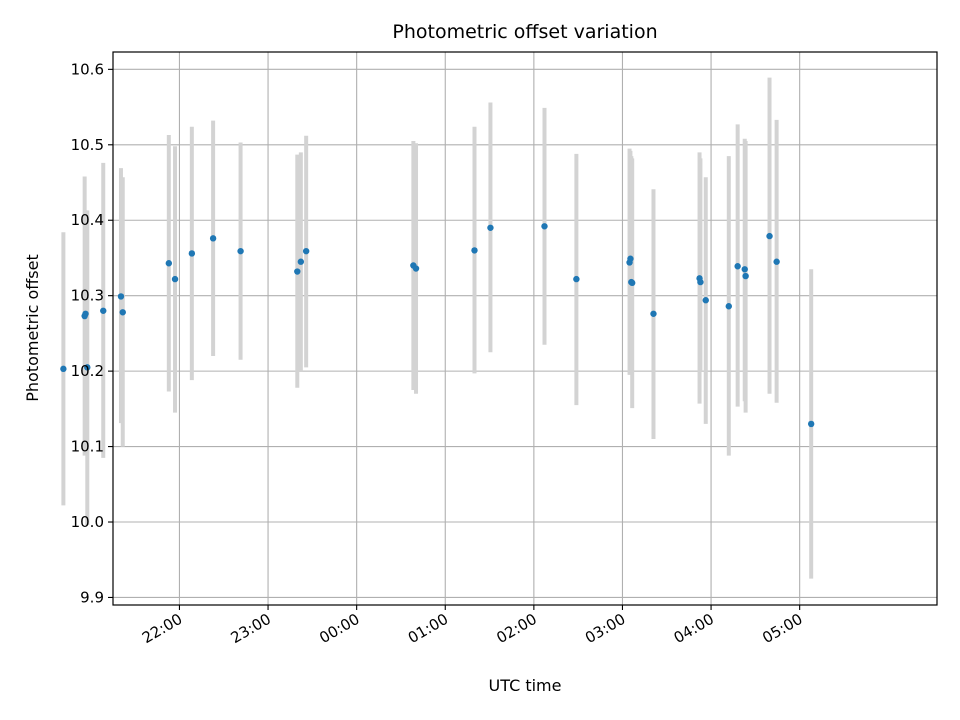 The image size is (960, 720). I want to click on y-axis-ticks: 9.9 10.0 10.1 10.2 10.3 10.4 10.5 10.6, so click(92, 333).